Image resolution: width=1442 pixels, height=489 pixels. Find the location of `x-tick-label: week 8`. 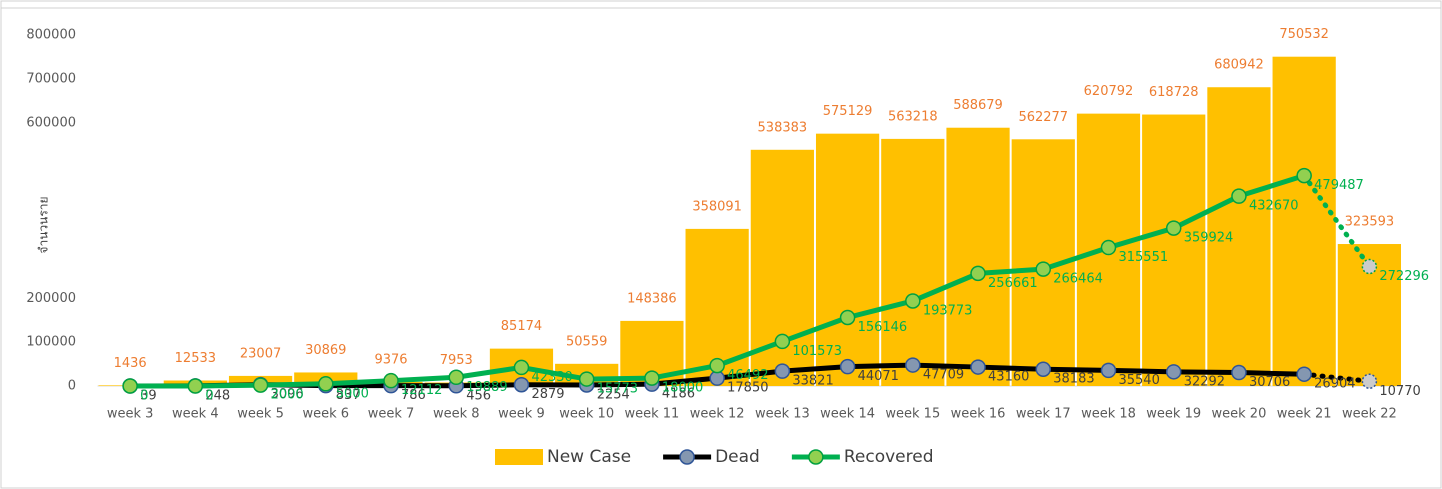

x-tick-label: week 8 is located at coordinates (456, 414).